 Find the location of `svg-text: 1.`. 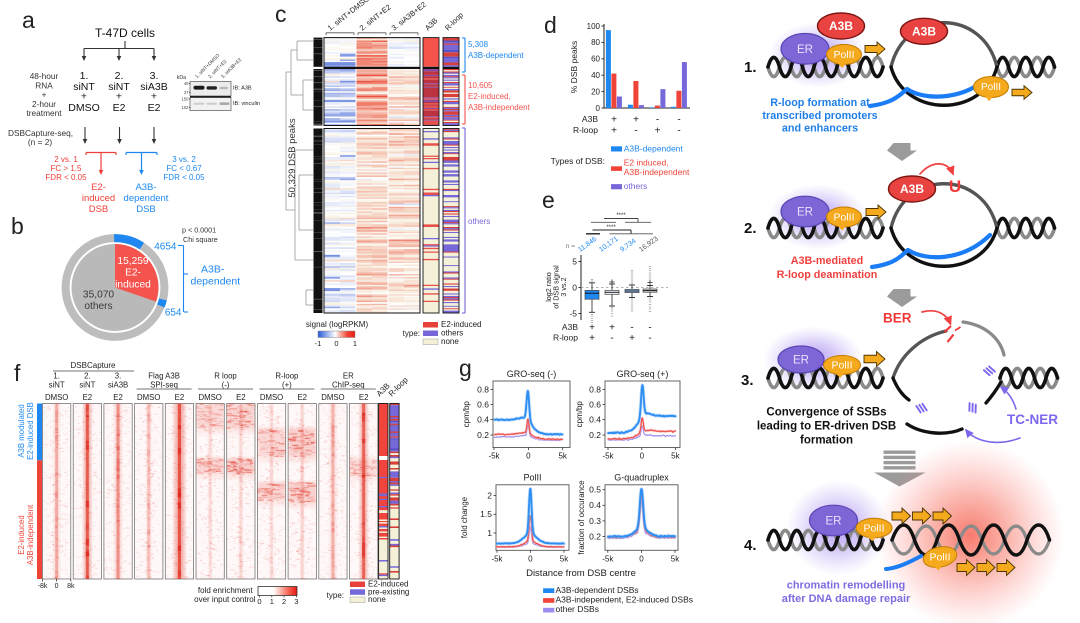

svg-text: 1. is located at coordinates (84, 76).